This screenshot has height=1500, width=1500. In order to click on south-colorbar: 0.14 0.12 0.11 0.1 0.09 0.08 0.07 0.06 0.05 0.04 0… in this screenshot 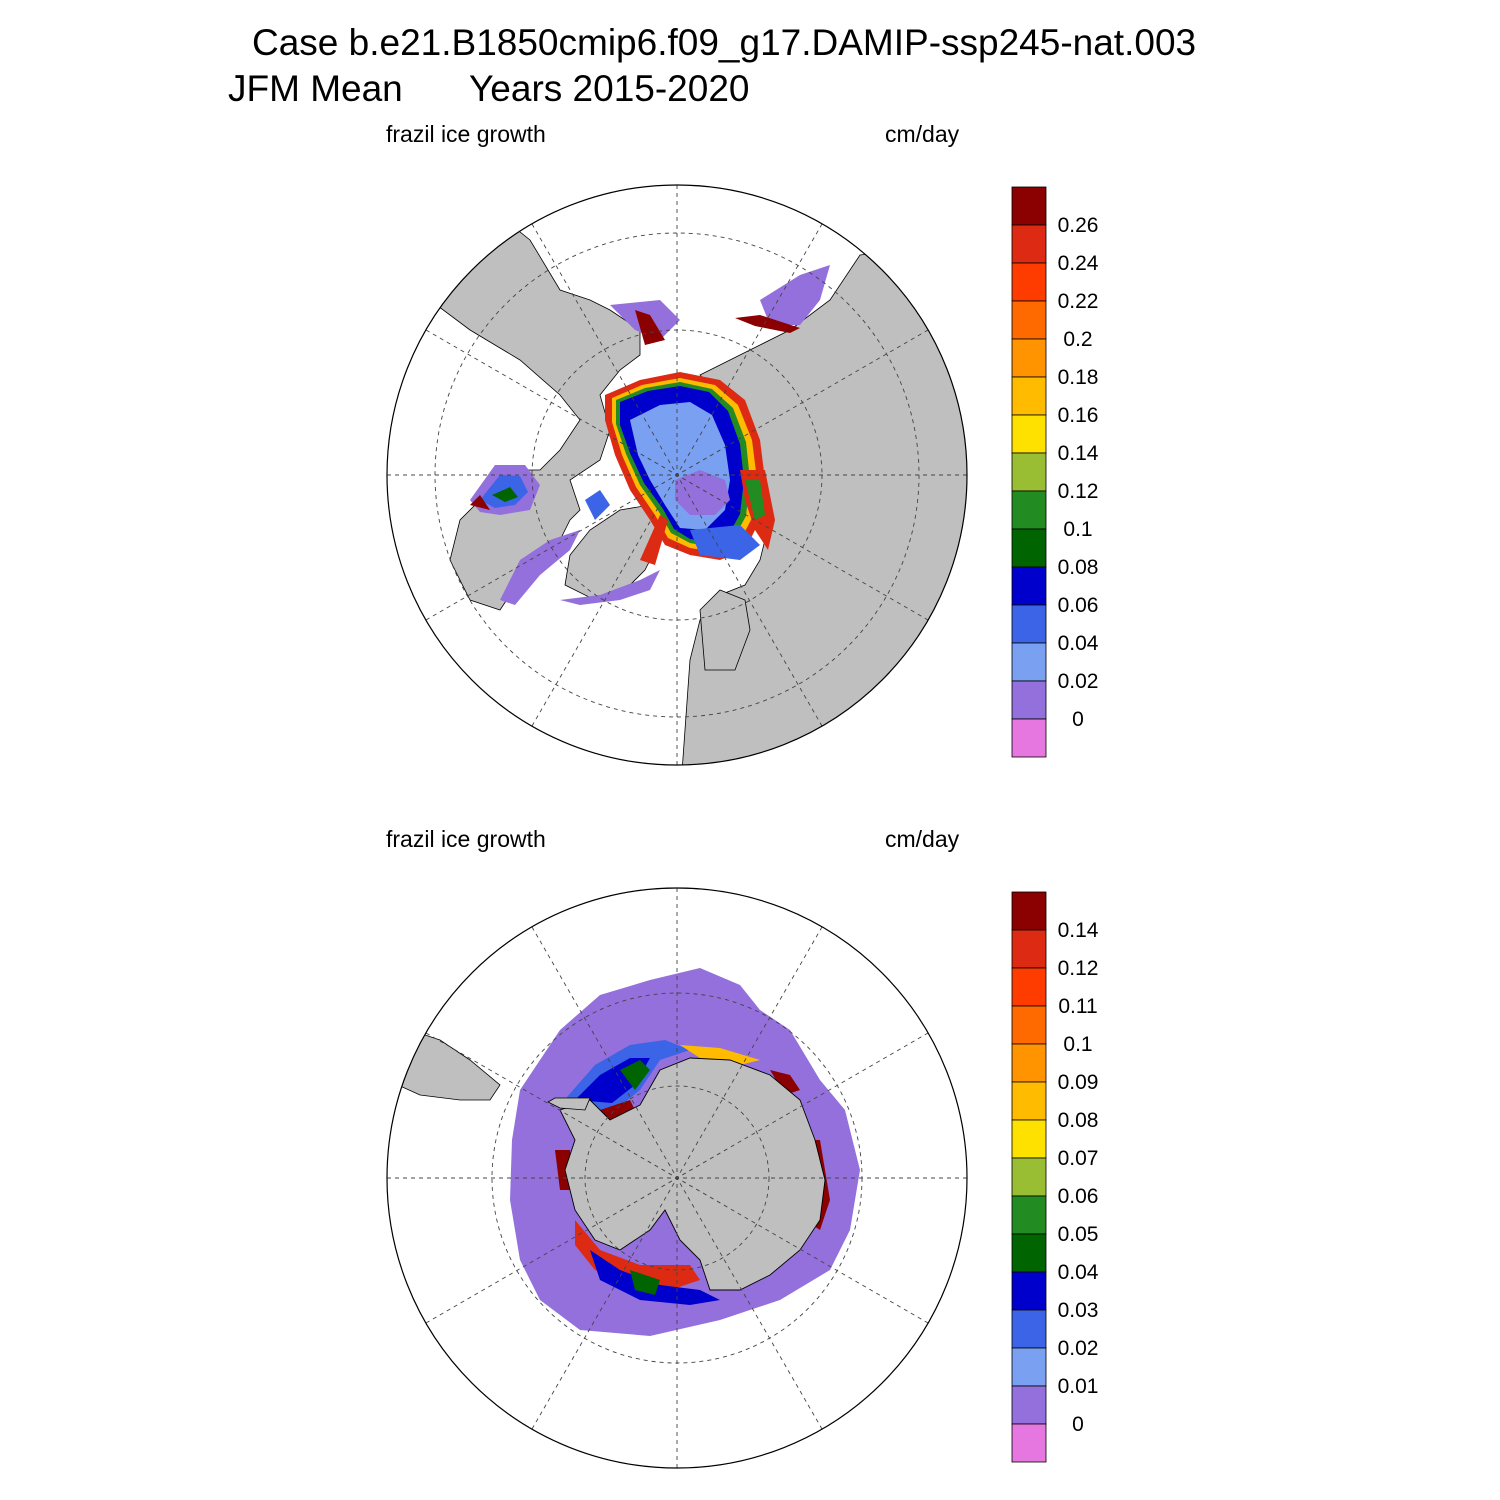, I will do `click(1055, 1177)`.